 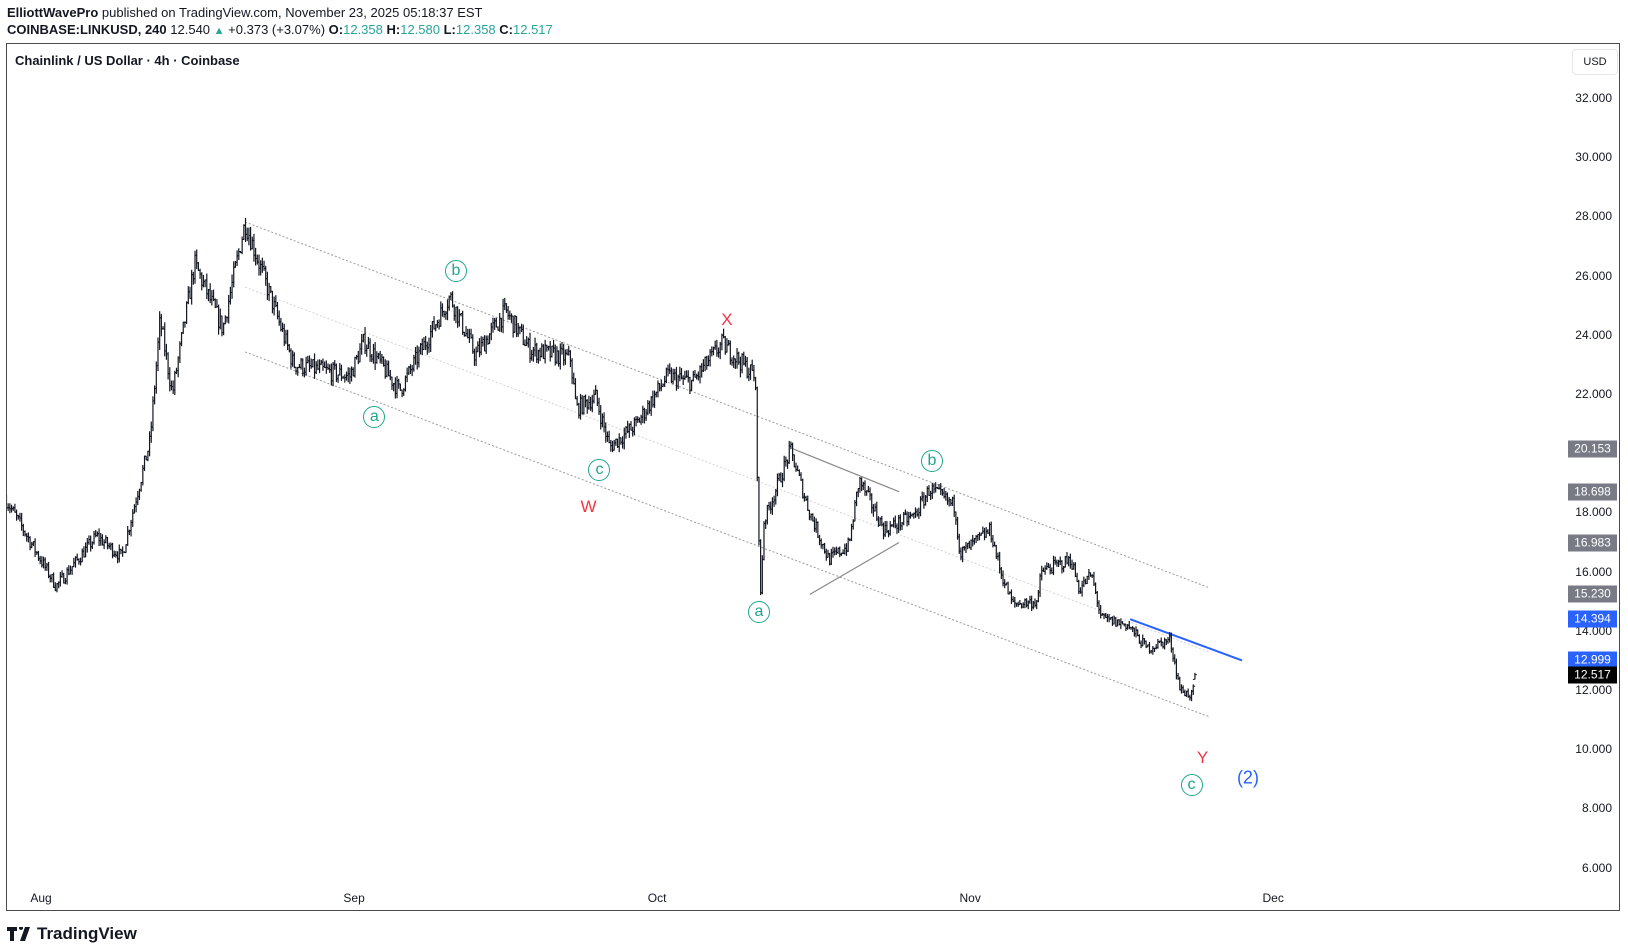 I want to click on price-tag-gray: 15.230, so click(x=1592, y=594).